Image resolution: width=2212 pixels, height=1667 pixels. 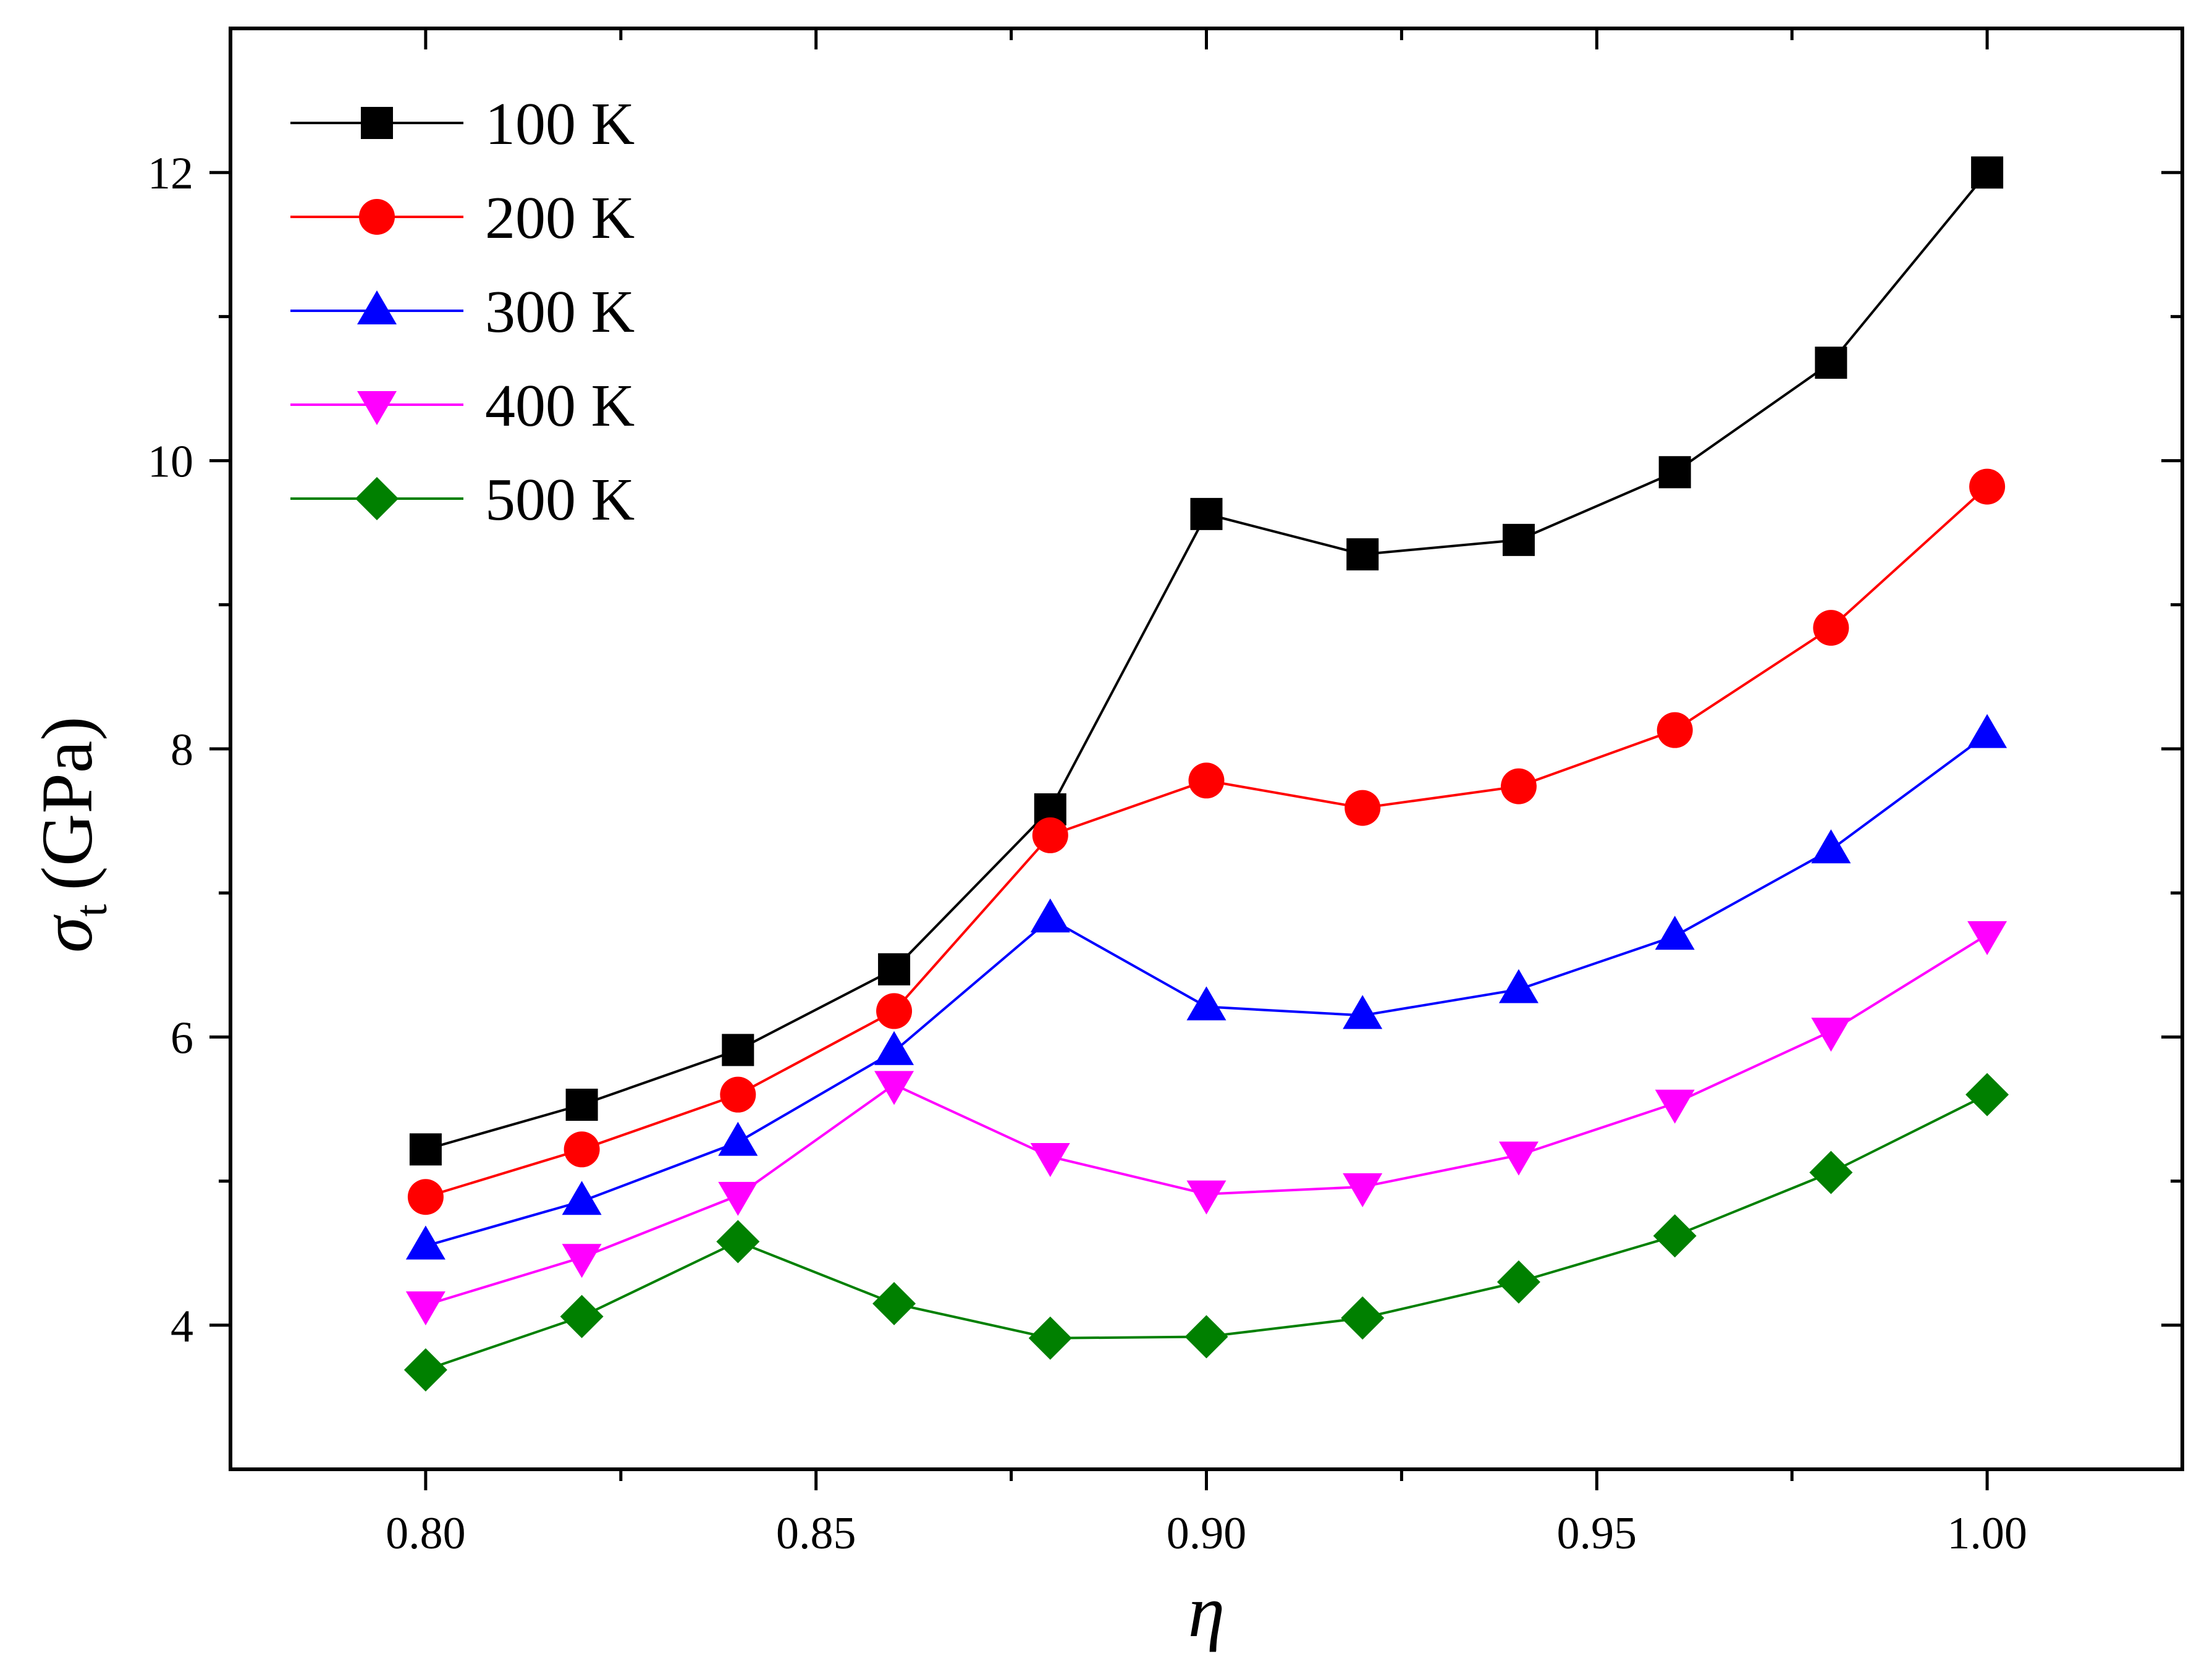 I want to click on legend: 100 K 200 K 300 K 400 K 500 K, so click(x=462, y=312).